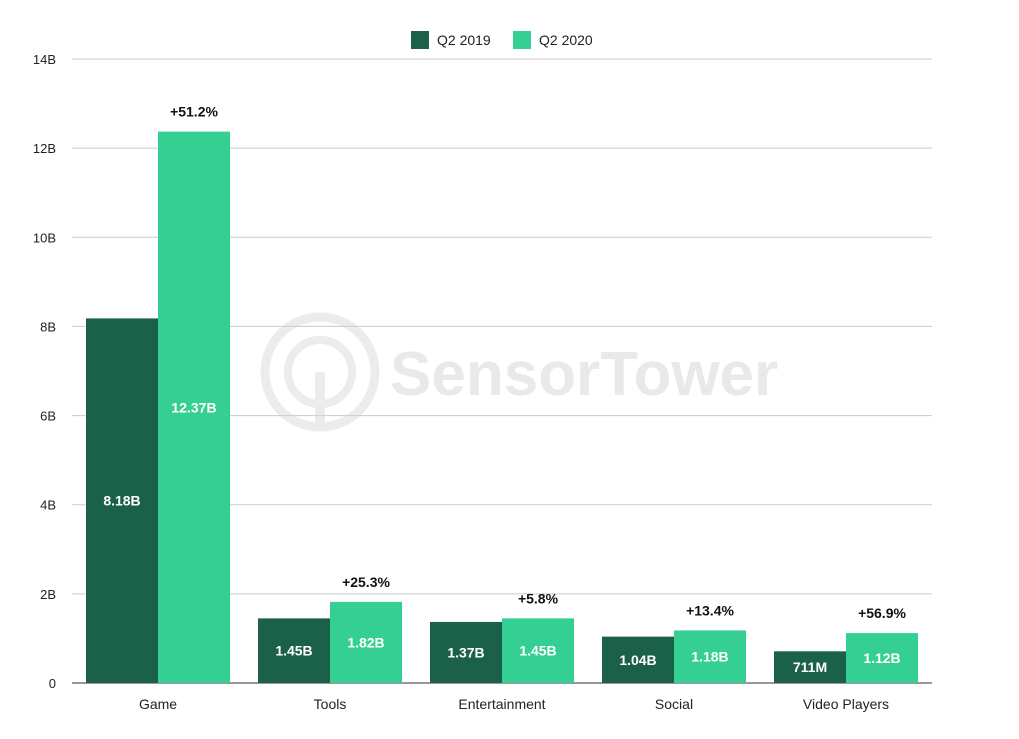 The width and height of the screenshot is (1019, 739). I want to click on watermark: SensorTower, so click(519, 372).